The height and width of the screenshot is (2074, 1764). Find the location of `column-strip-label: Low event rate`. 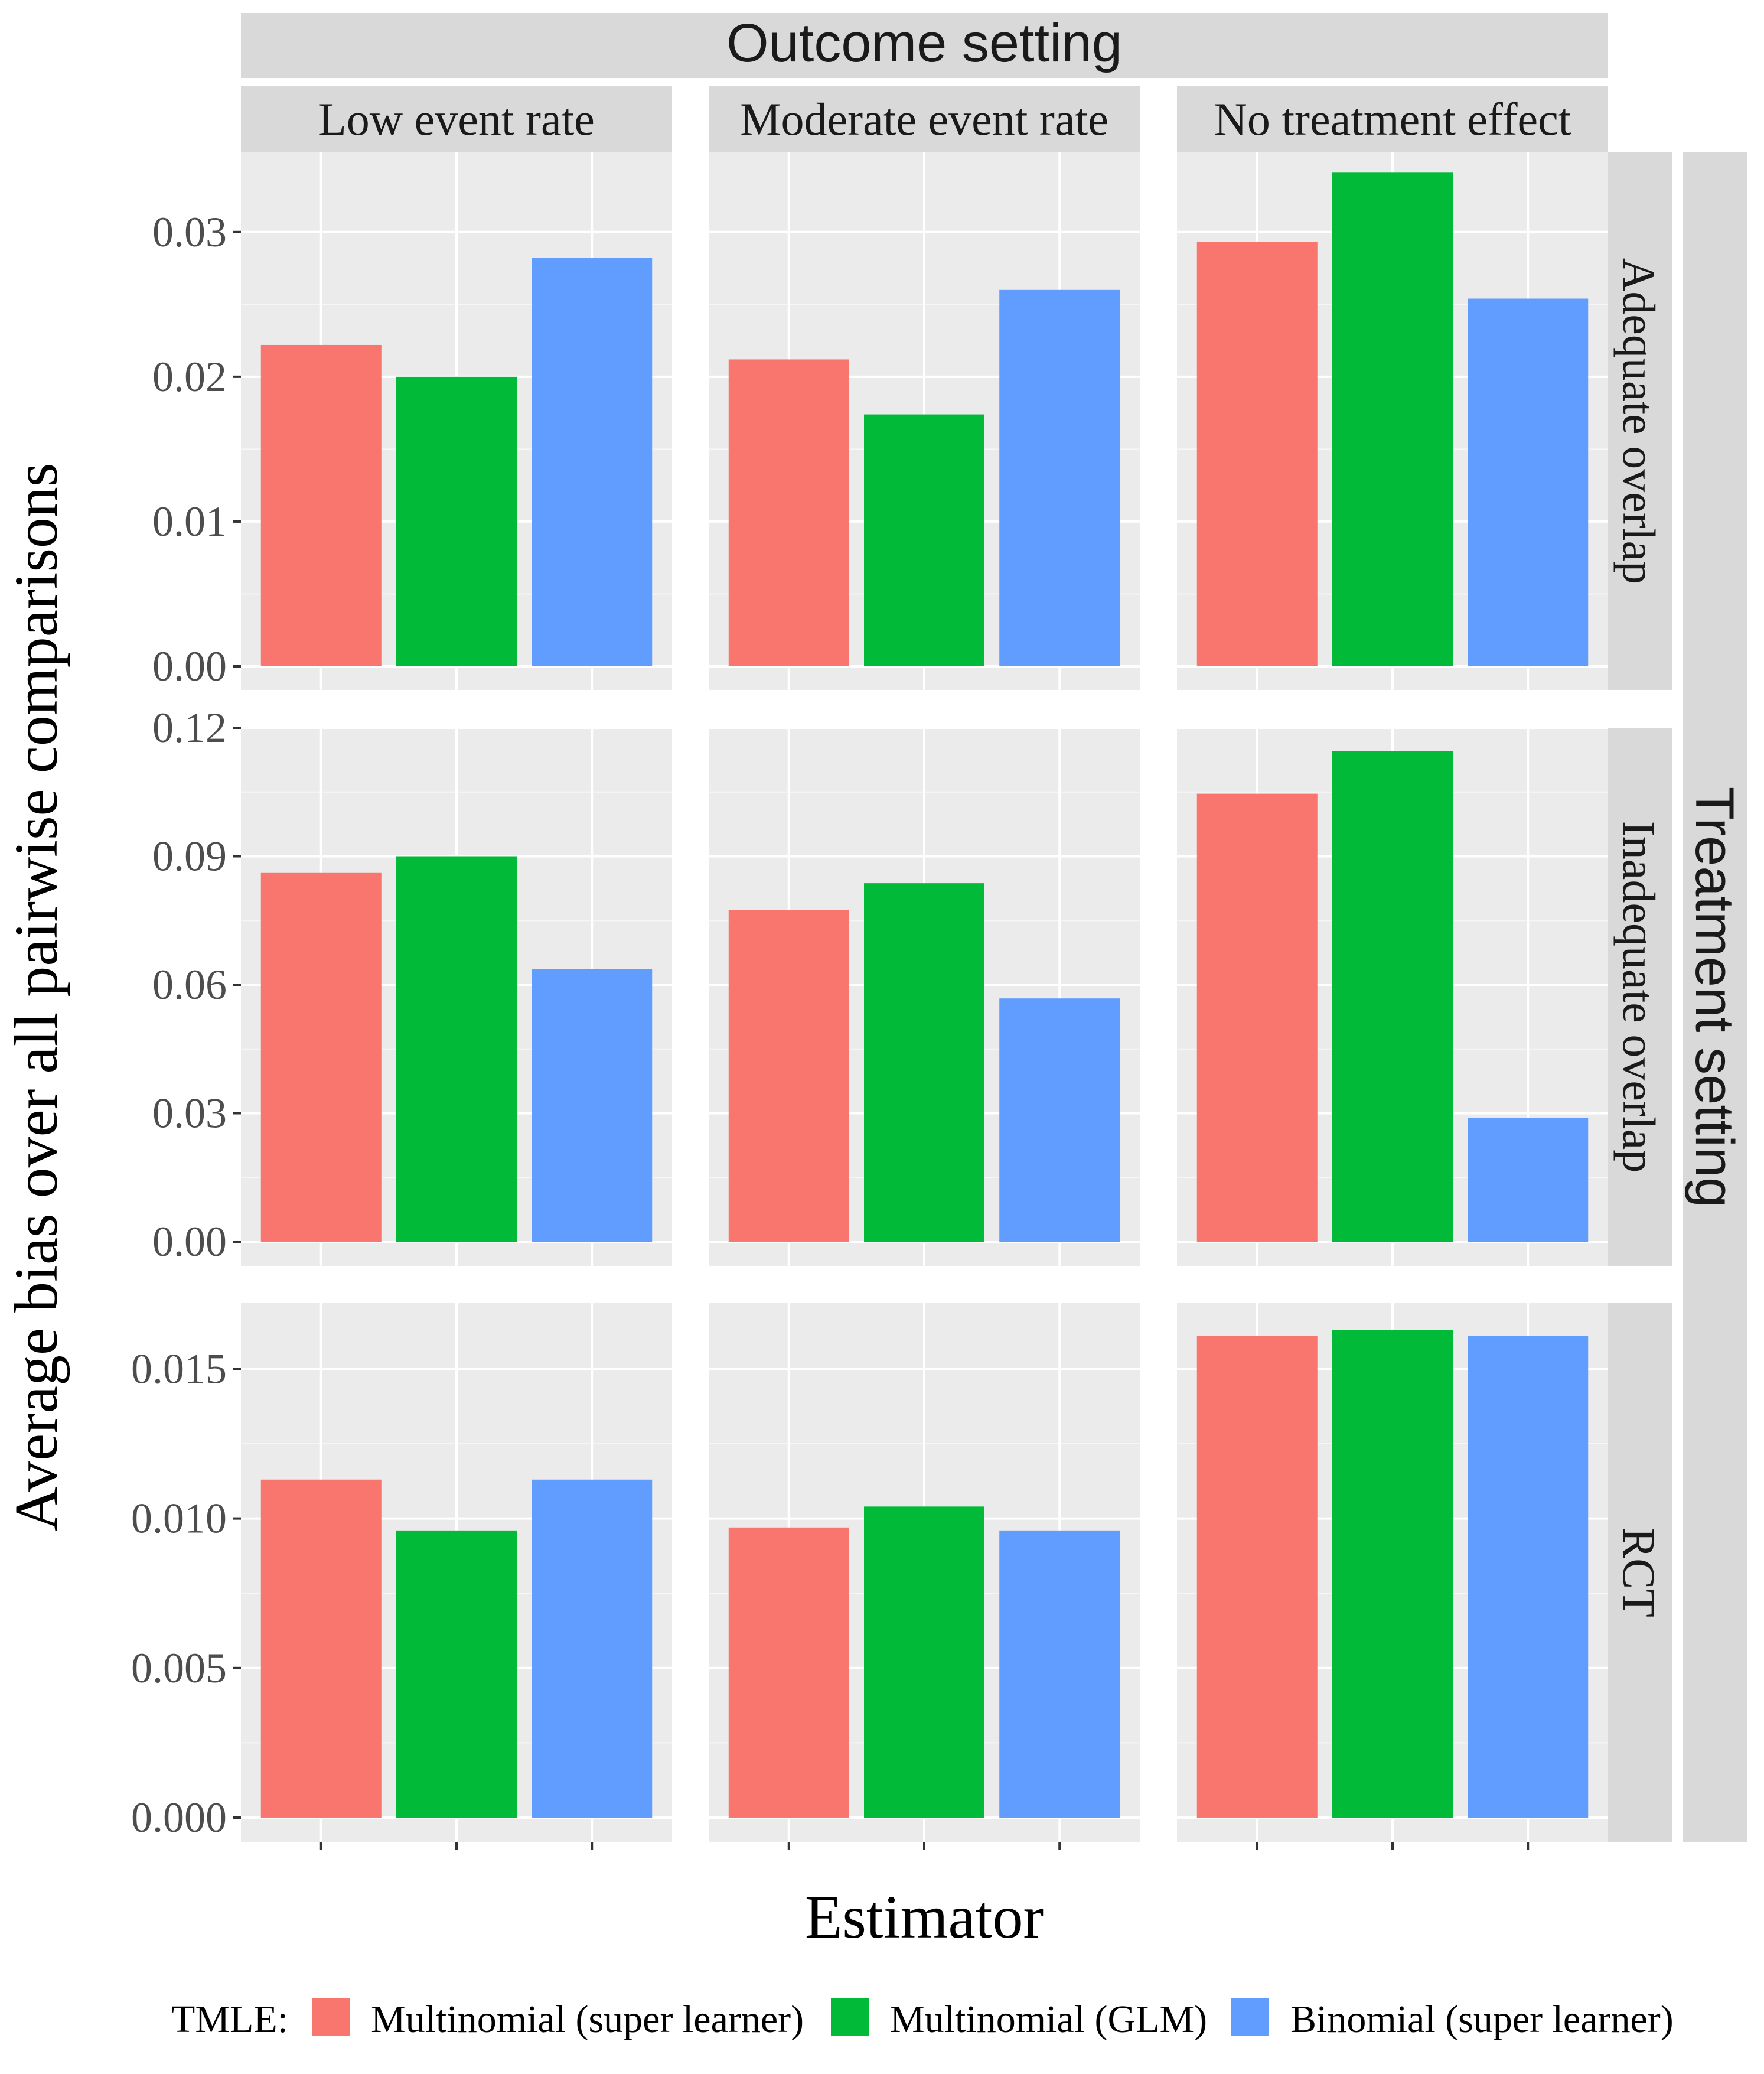

column-strip-label: Low event rate is located at coordinates (456, 119).